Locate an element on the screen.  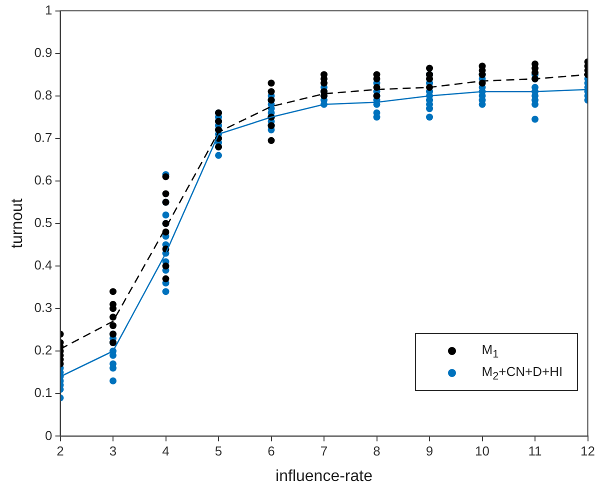
x-tick-label: 7 is located at coordinates (324, 451).